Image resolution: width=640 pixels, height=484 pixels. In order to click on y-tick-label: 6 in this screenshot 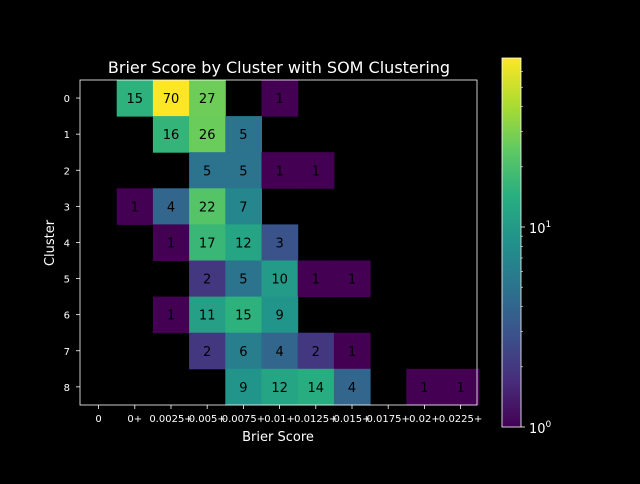, I will do `click(67, 316)`.